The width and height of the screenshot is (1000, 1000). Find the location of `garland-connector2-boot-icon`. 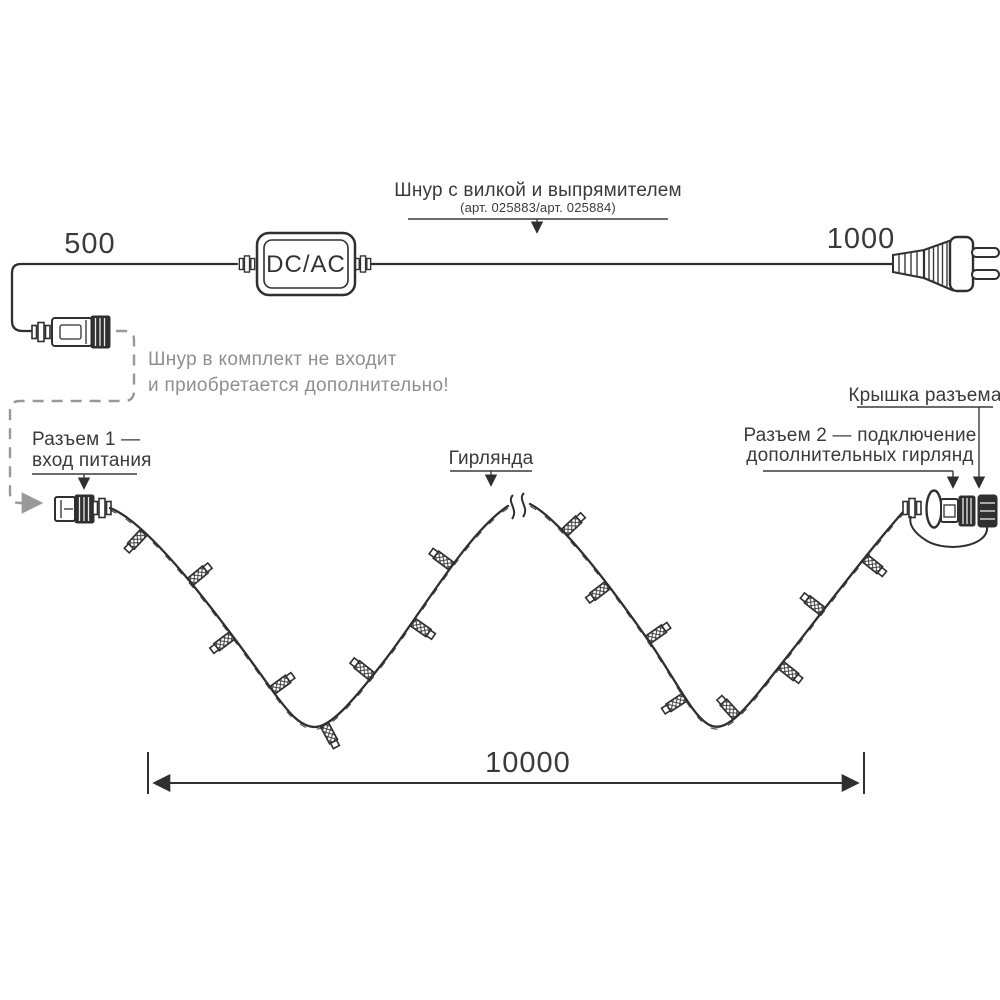

garland-connector2-boot-icon is located at coordinates (912, 508).